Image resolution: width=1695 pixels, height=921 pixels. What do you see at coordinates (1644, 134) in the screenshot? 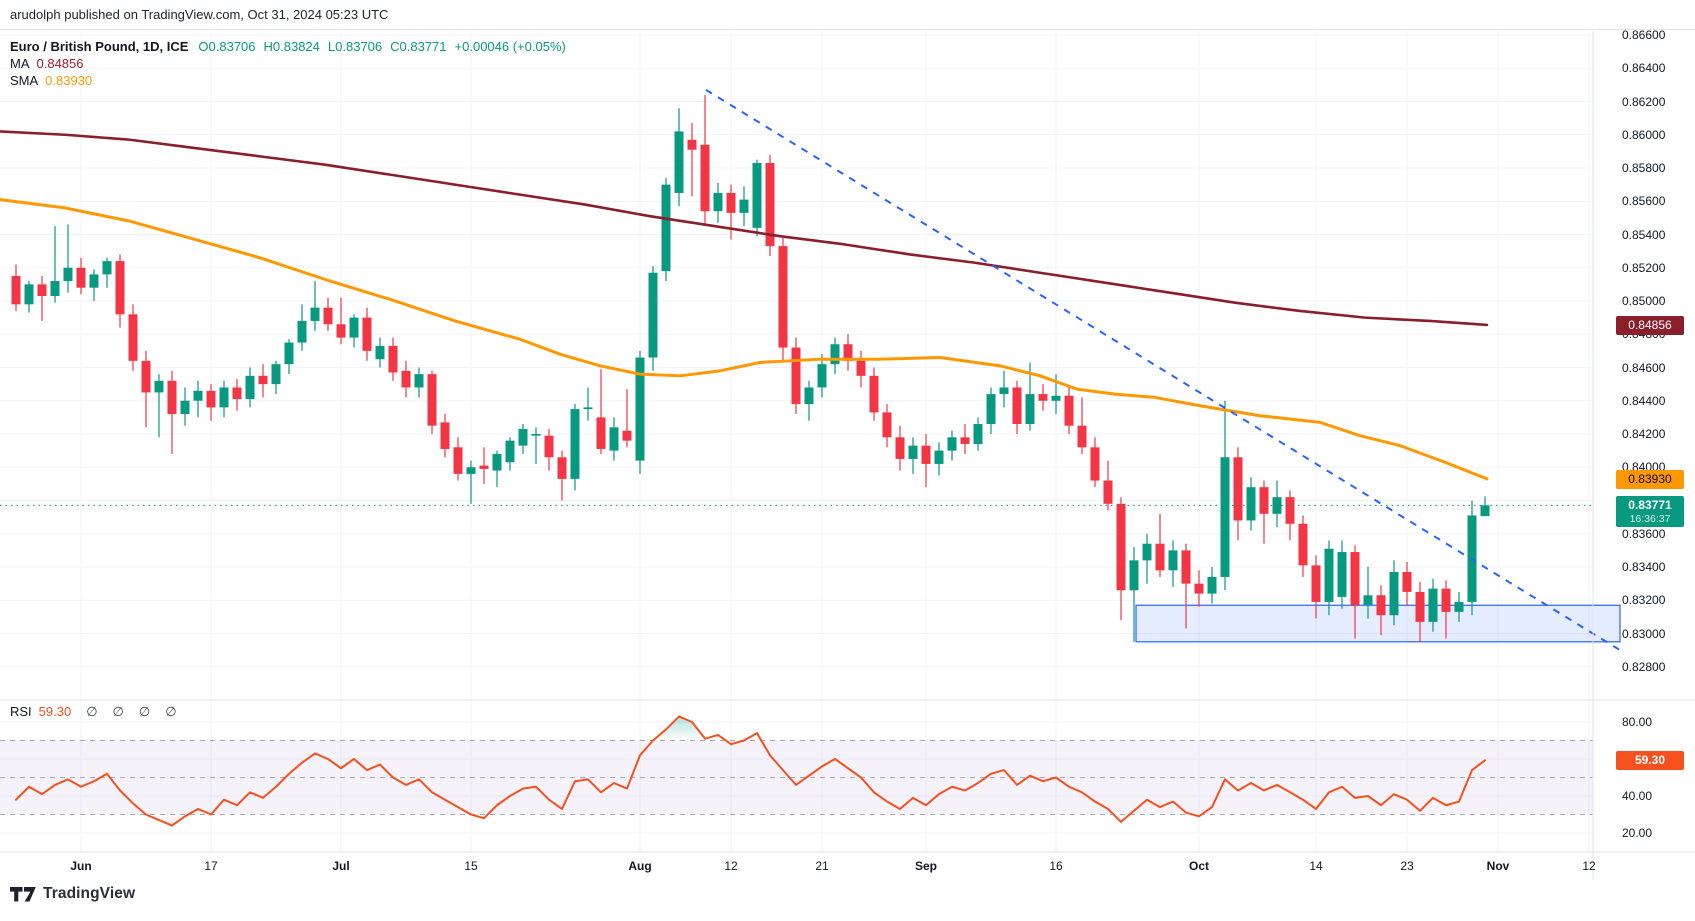
I see `price-tick-label: 0.86000` at bounding box center [1644, 134].